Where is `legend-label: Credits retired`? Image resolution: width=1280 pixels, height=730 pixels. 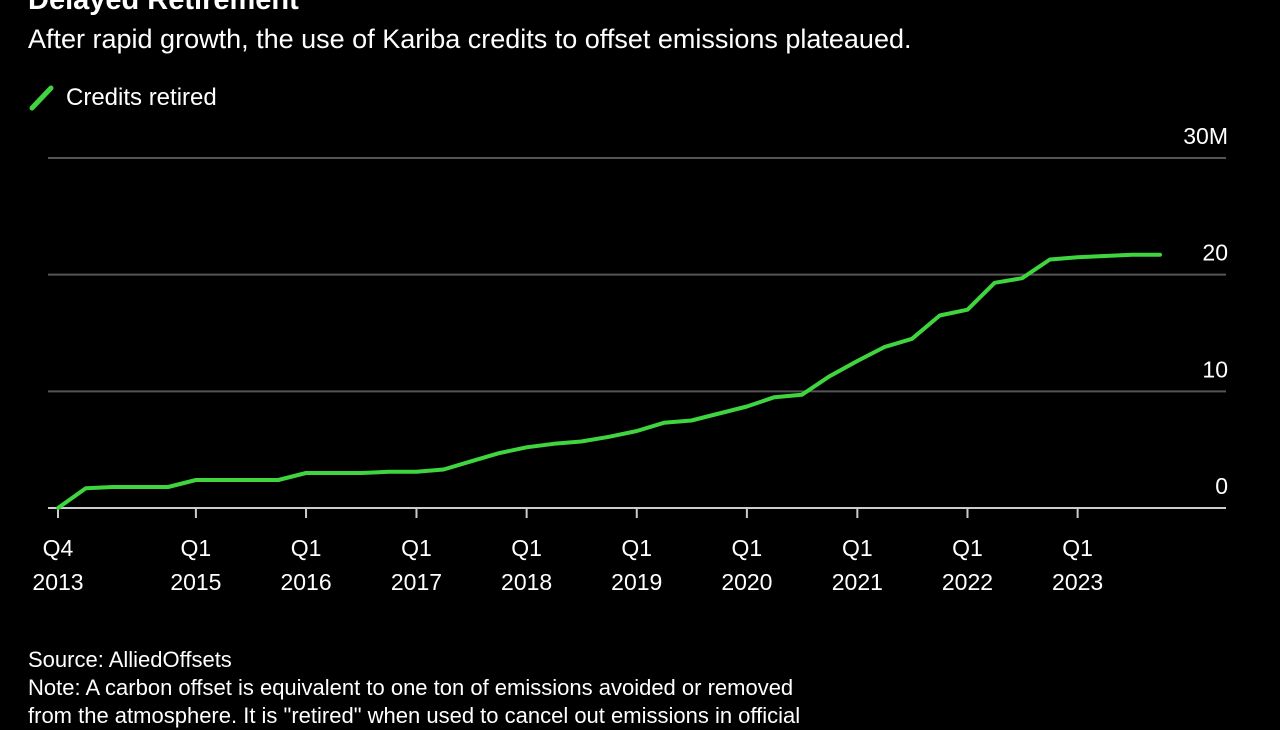
legend-label: Credits retired is located at coordinates (141, 97).